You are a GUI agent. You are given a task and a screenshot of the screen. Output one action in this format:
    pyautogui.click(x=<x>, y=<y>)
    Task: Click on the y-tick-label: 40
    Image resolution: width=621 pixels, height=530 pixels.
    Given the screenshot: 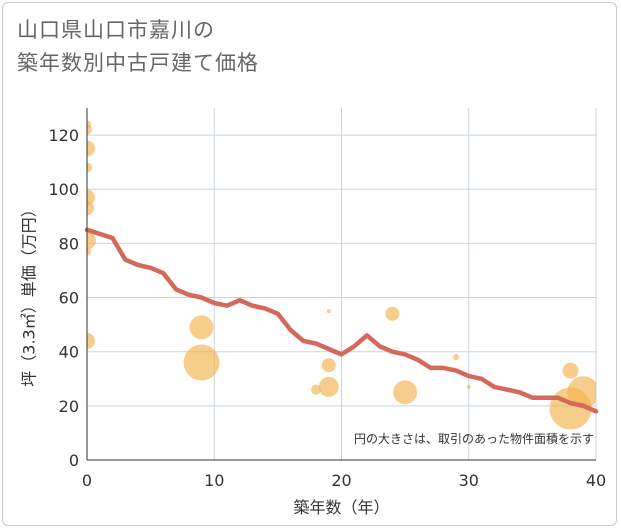 What is the action you would take?
    pyautogui.click(x=69, y=352)
    